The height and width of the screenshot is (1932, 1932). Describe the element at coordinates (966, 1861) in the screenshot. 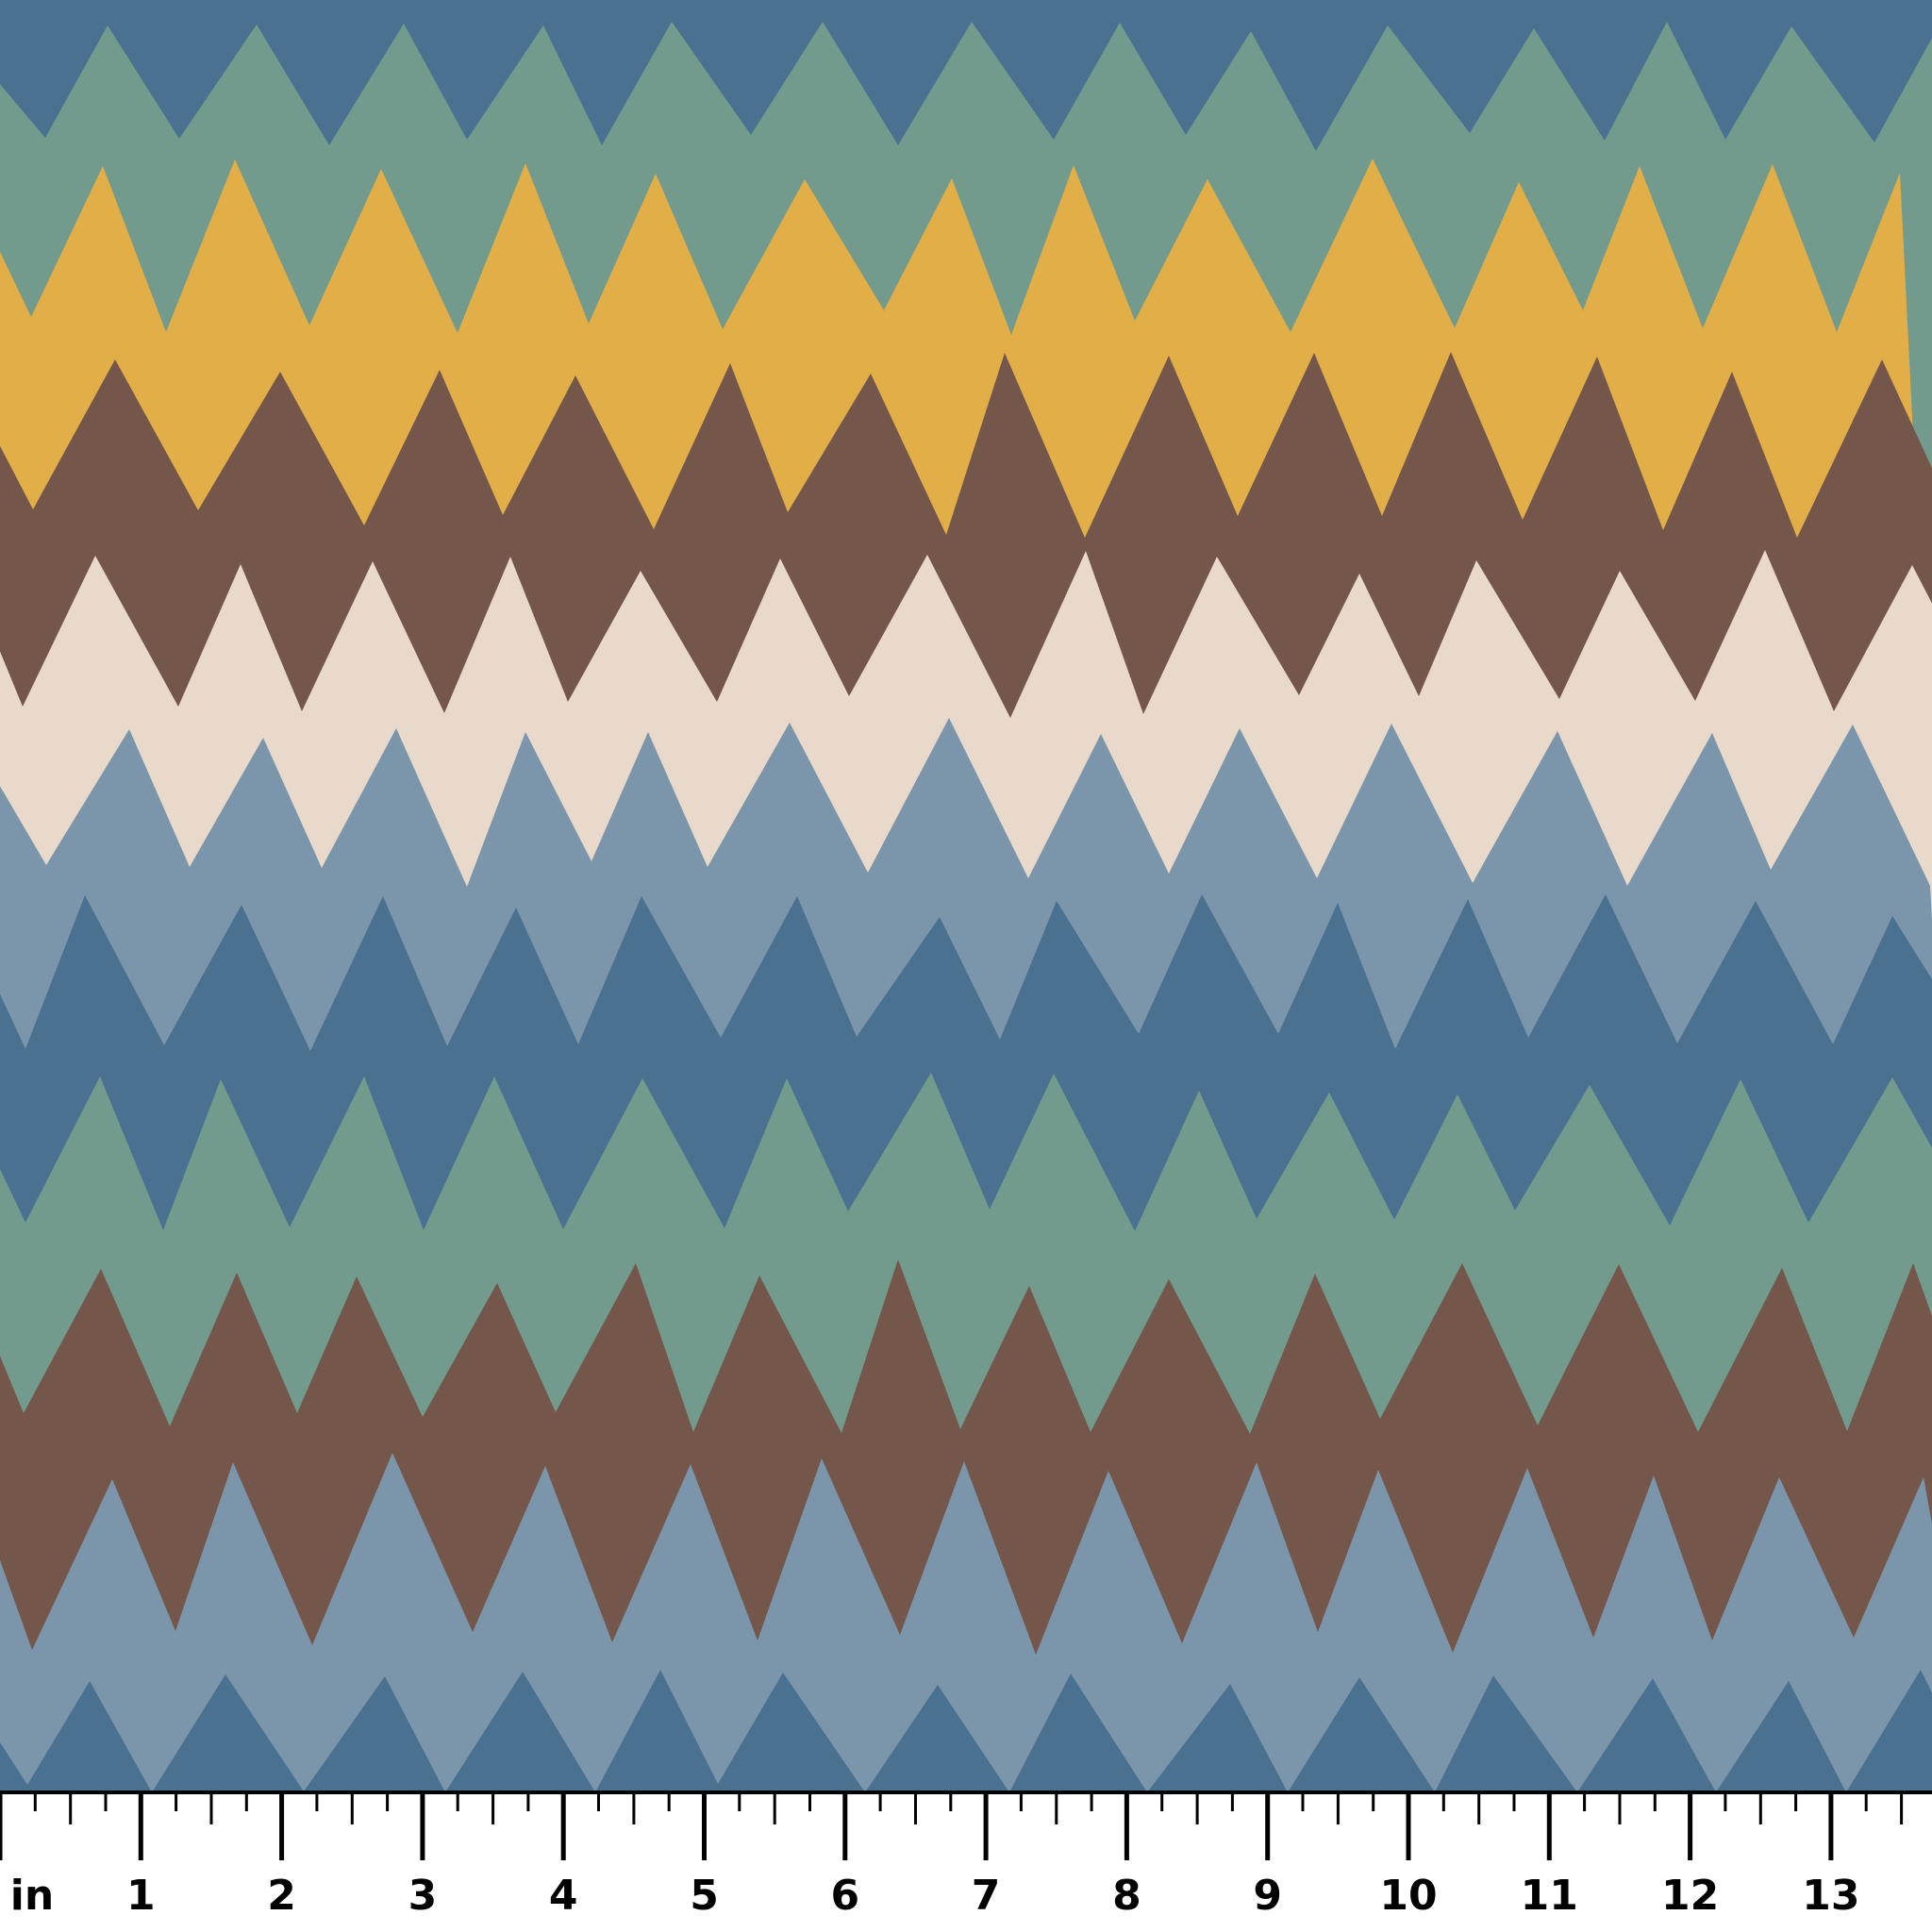

I see `inch-ruler: in 1 2 3 4 5 6 7 8 9 10 11 12 13` at that location.